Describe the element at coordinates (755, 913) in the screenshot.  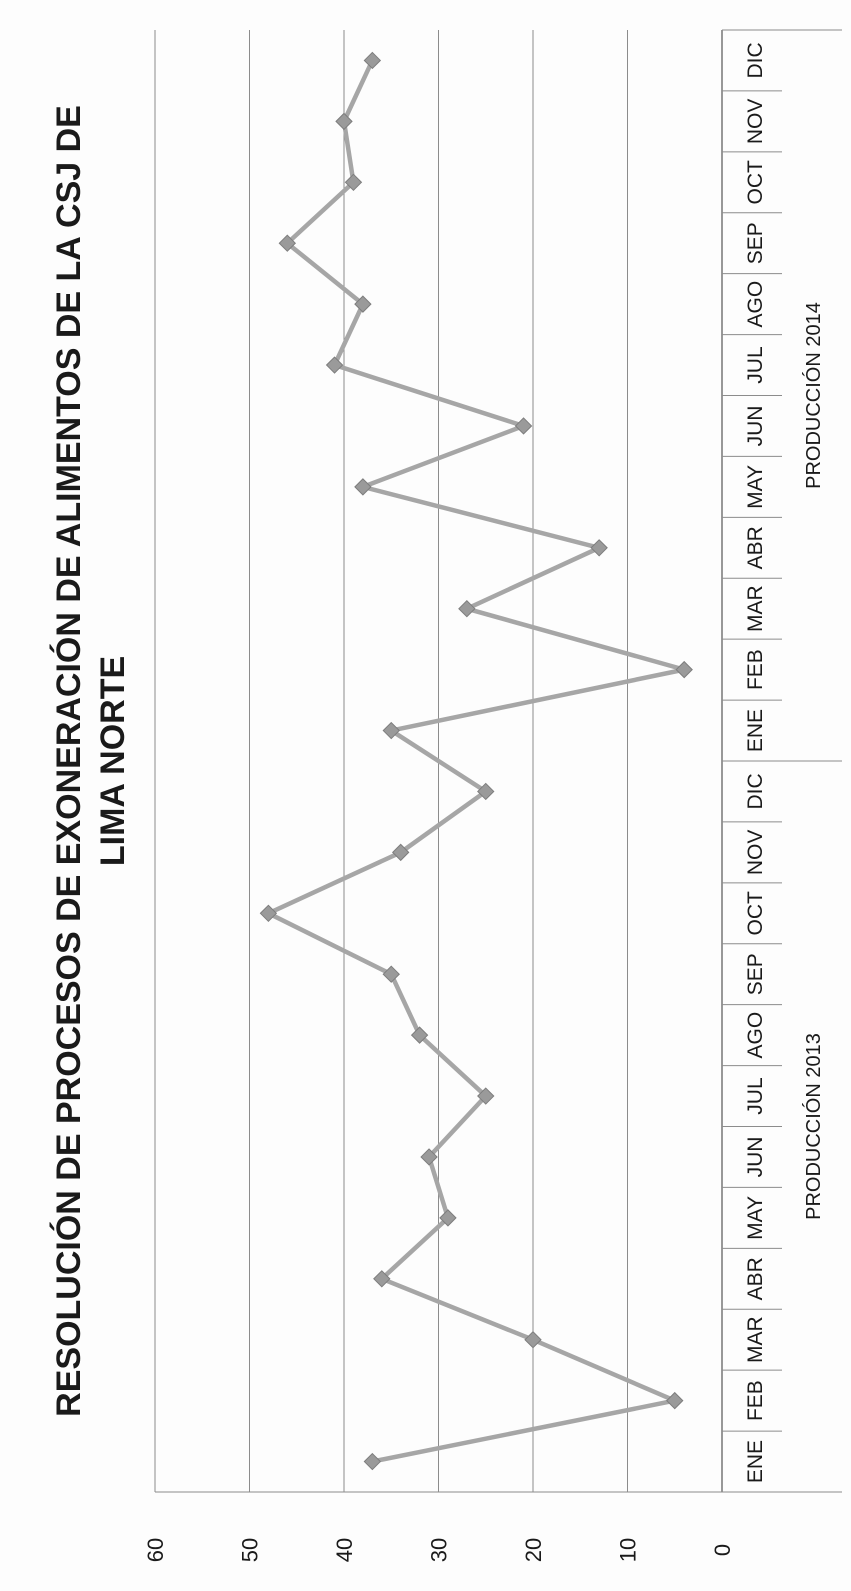
I see `category-label-10: OCT` at that location.